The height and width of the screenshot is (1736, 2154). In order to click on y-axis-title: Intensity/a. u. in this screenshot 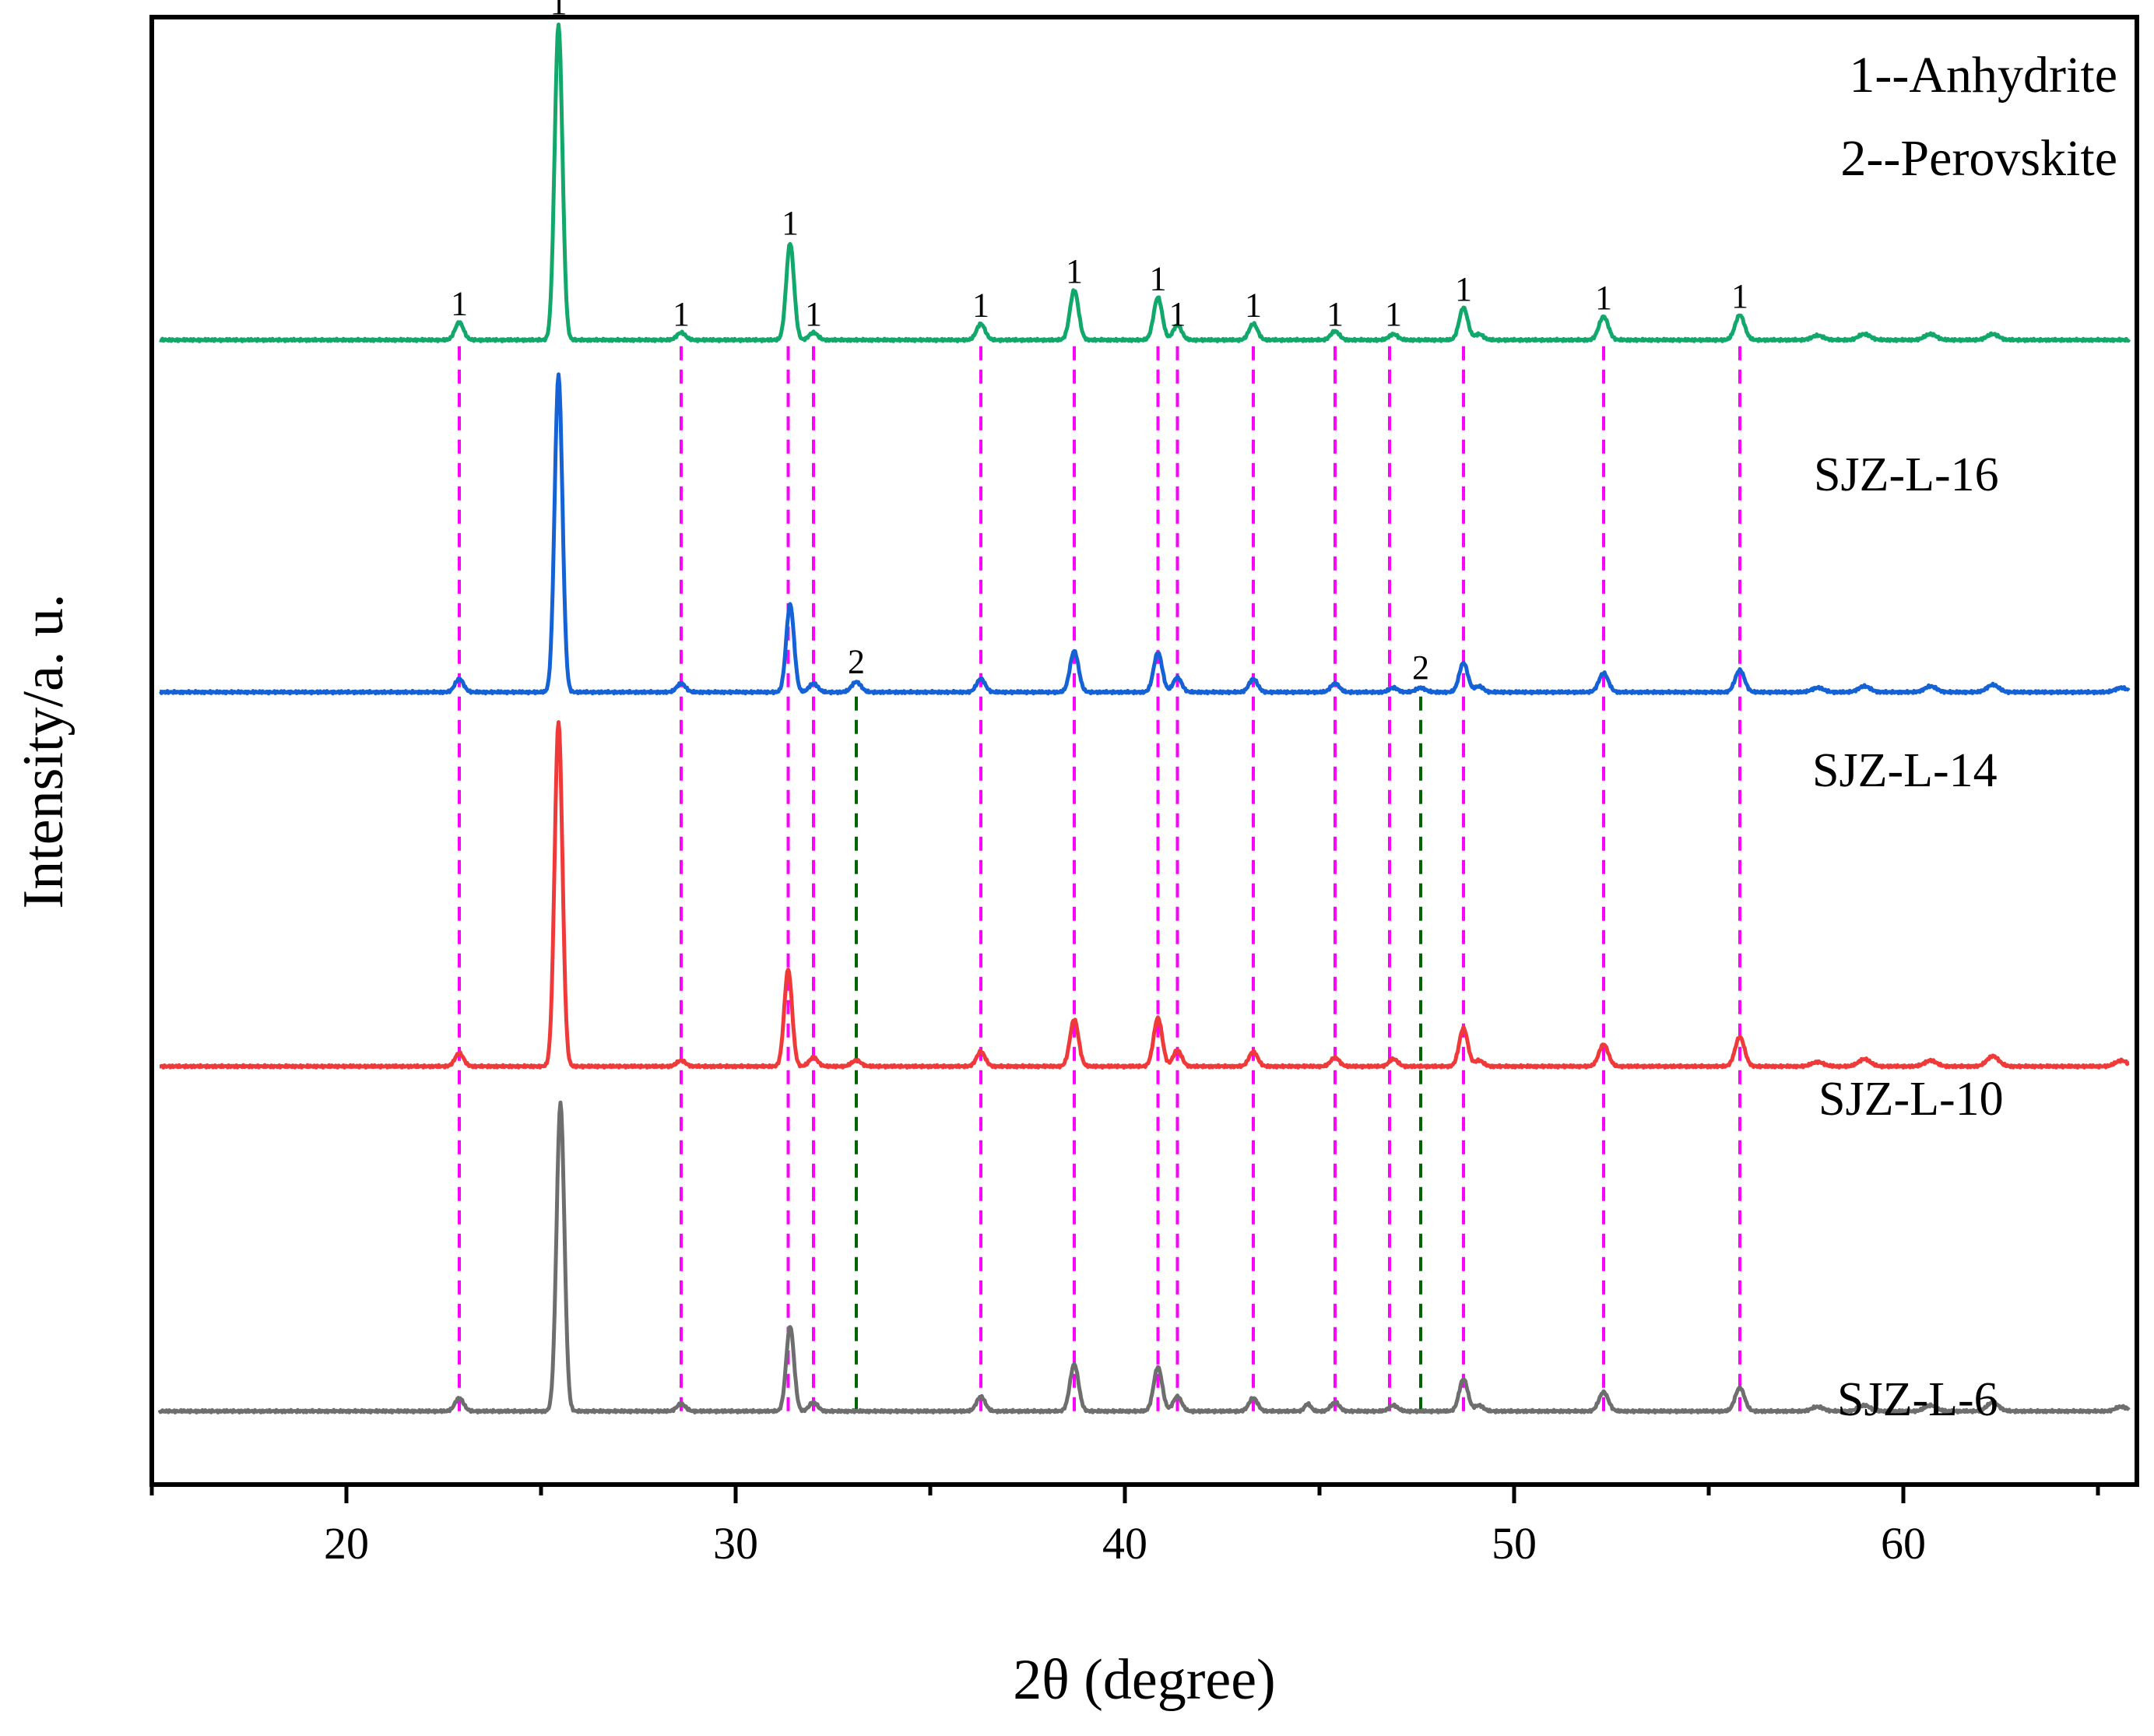, I will do `click(44, 751)`.